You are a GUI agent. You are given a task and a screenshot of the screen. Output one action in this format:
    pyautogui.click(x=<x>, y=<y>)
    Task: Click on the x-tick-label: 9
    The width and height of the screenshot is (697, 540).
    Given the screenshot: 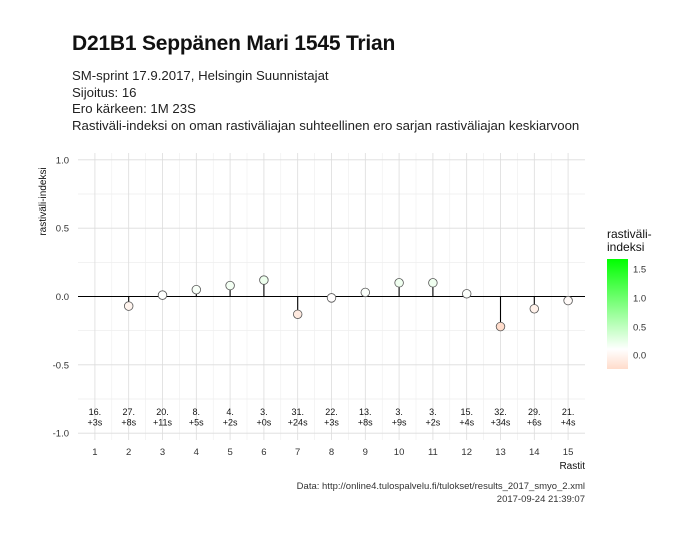 What is the action you would take?
    pyautogui.click(x=365, y=452)
    